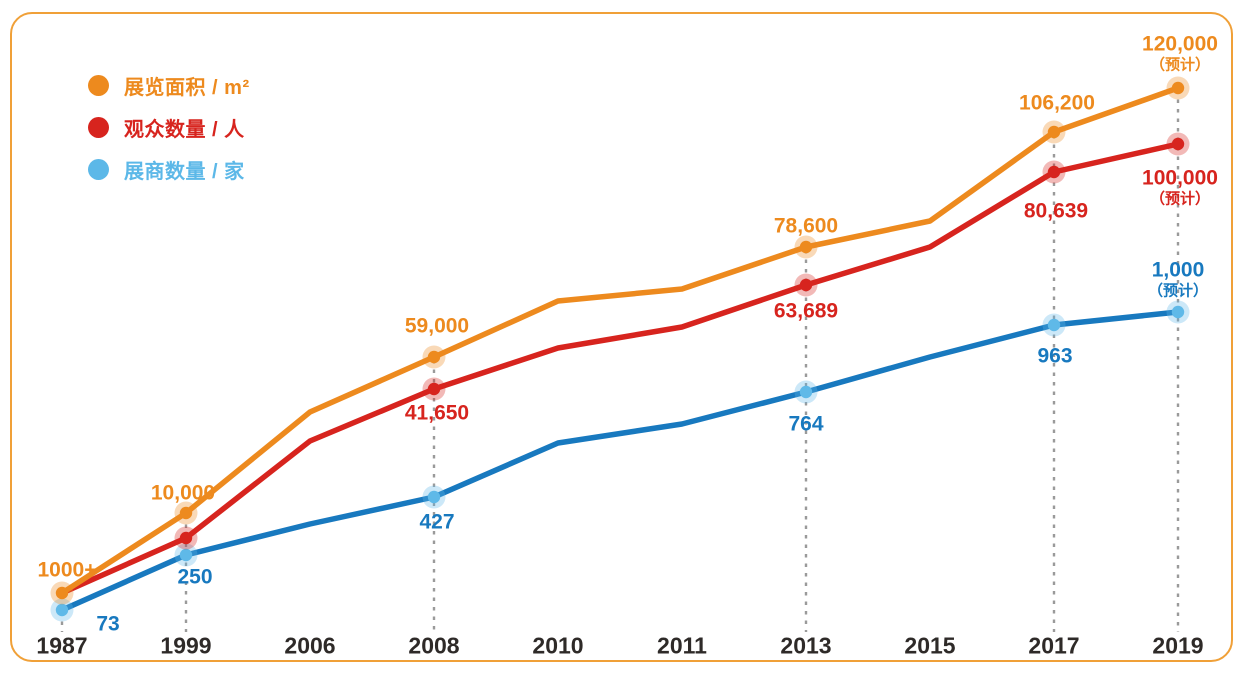 The width and height of the screenshot is (1252, 683). Describe the element at coordinates (806, 285) in the screenshot. I see `data-point-1-2013` at that location.